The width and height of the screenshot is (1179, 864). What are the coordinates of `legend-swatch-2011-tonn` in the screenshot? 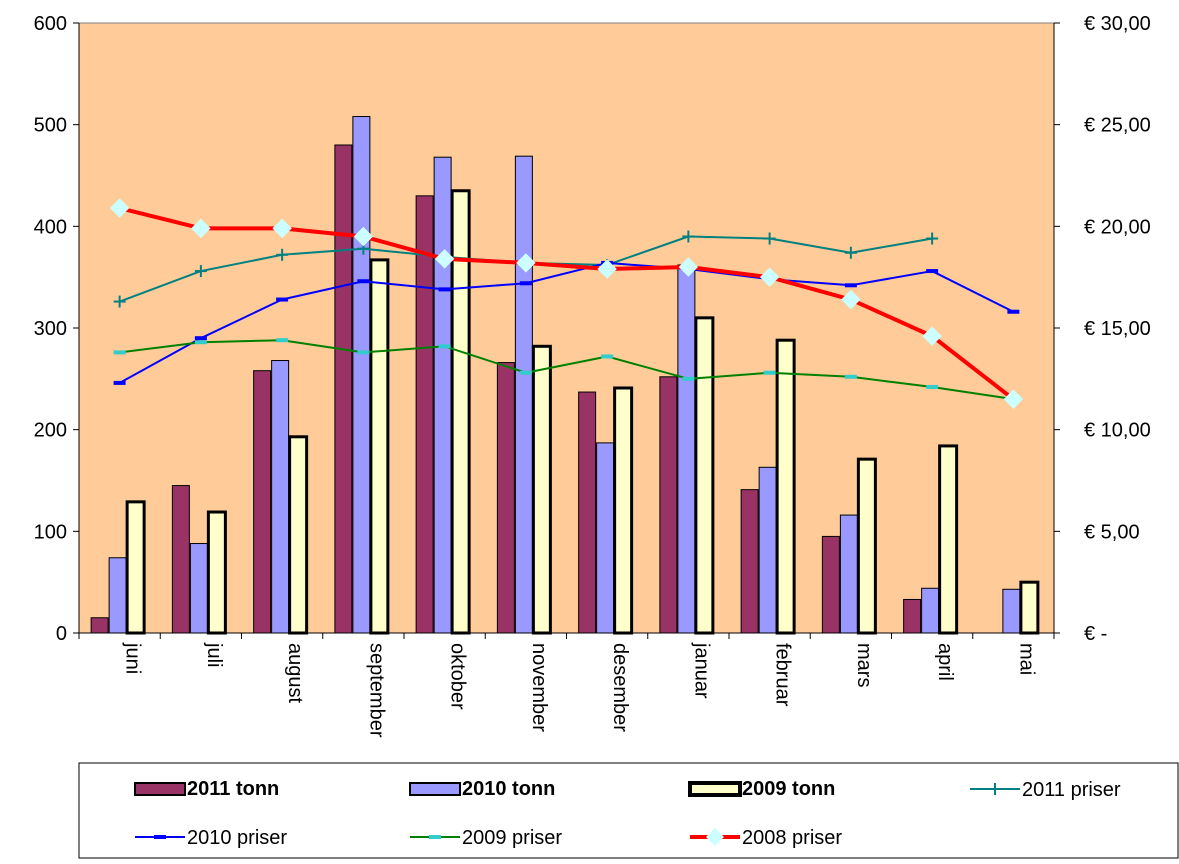 It's located at (160, 789).